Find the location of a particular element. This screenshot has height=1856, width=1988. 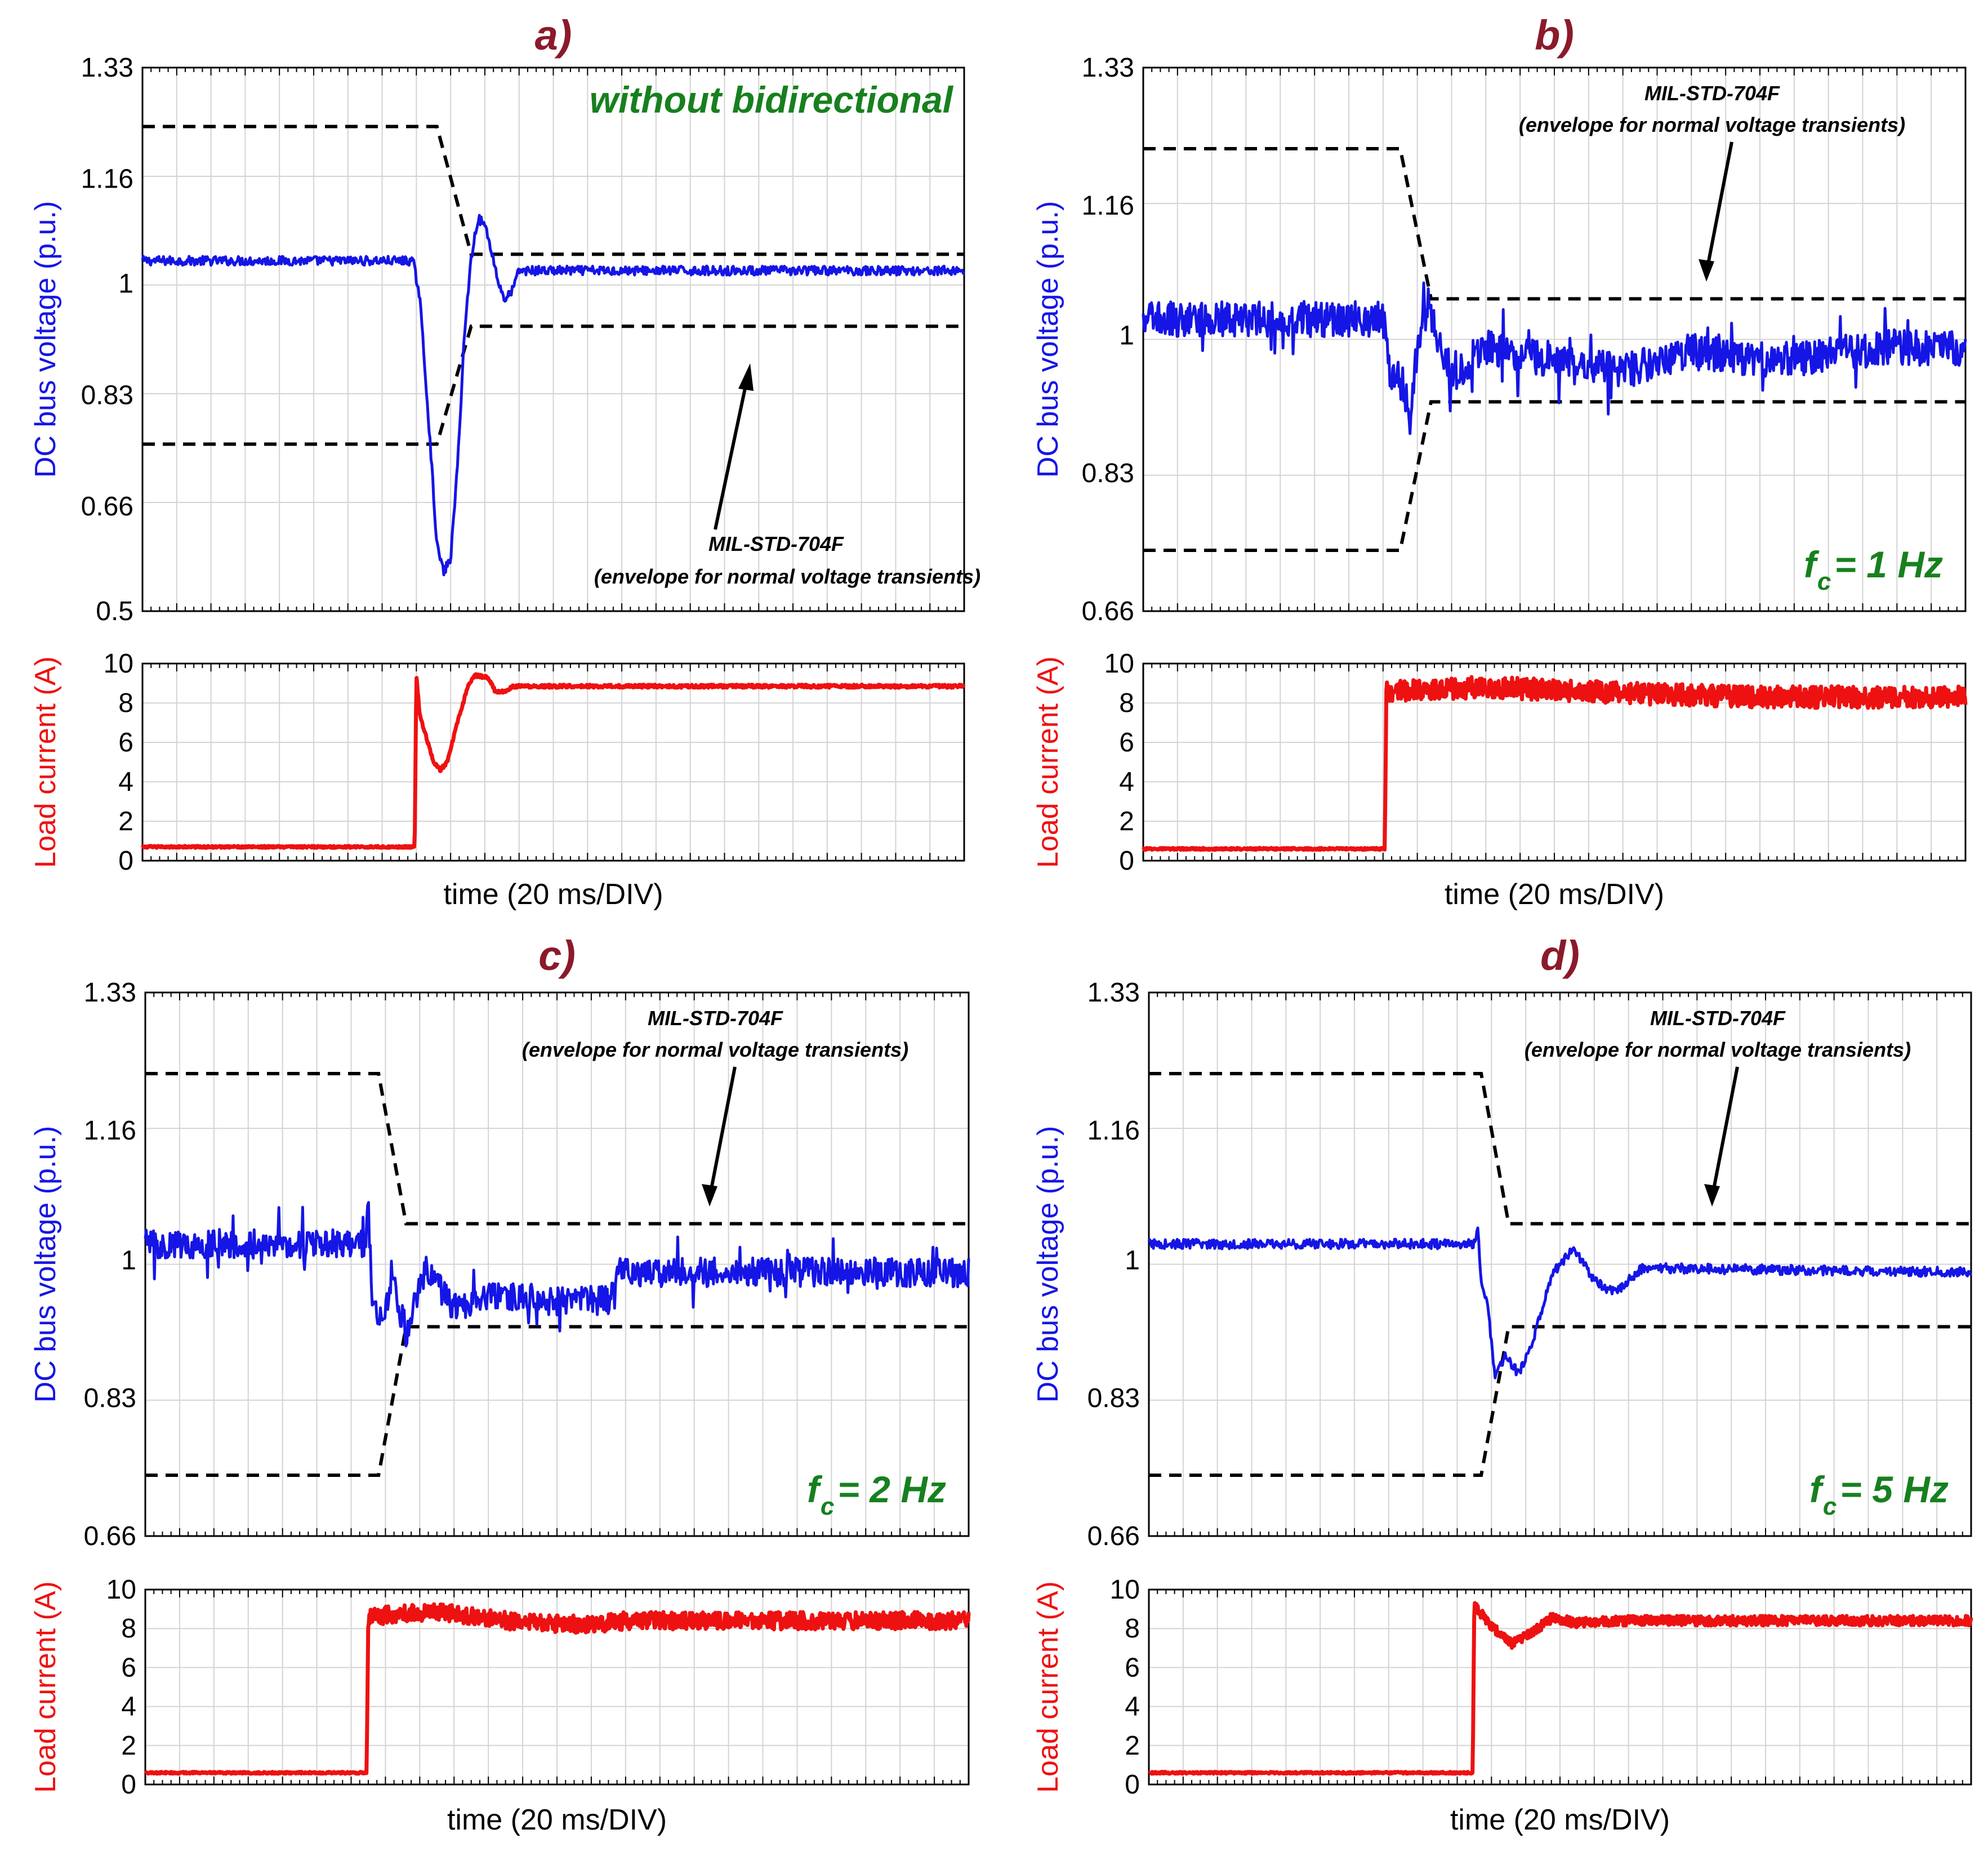

panel-letter: d) is located at coordinates (1560, 955).